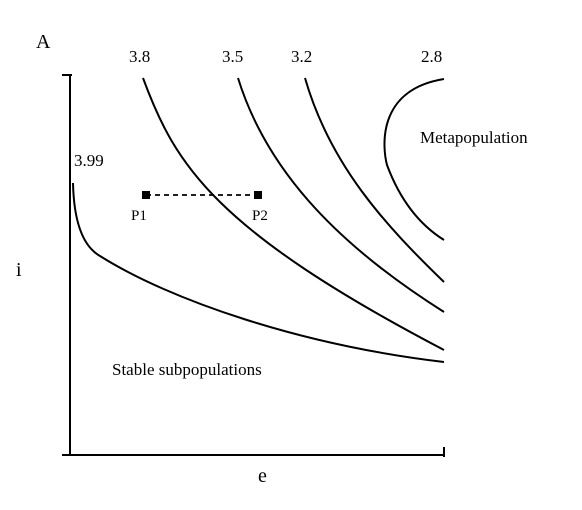 This screenshot has height=510, width=582. What do you see at coordinates (89, 160) in the screenshot?
I see `curve-label-3-99: 3.99` at bounding box center [89, 160].